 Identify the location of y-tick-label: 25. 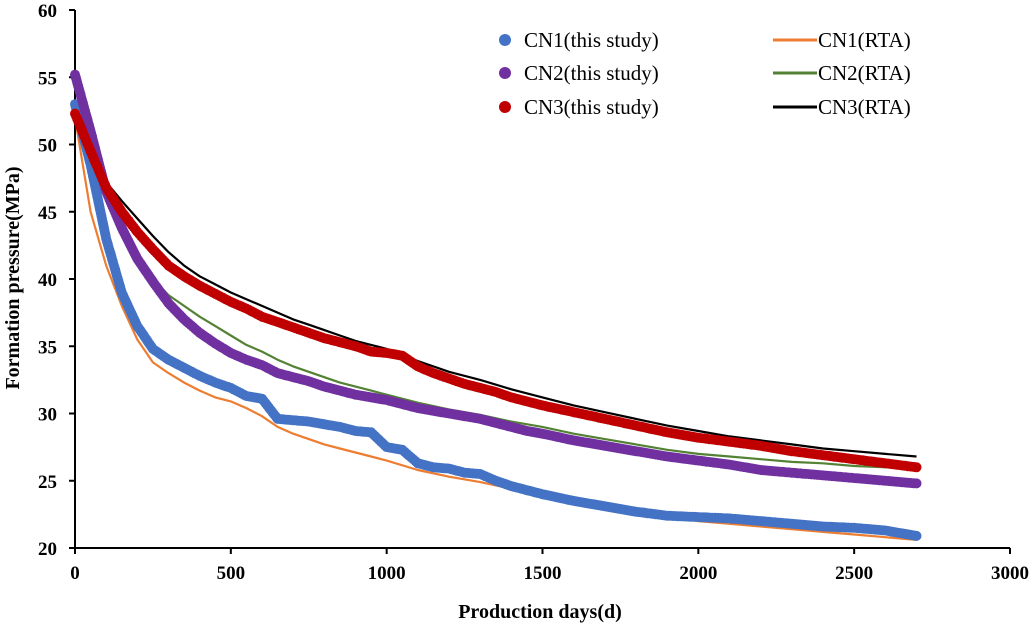
(47, 482).